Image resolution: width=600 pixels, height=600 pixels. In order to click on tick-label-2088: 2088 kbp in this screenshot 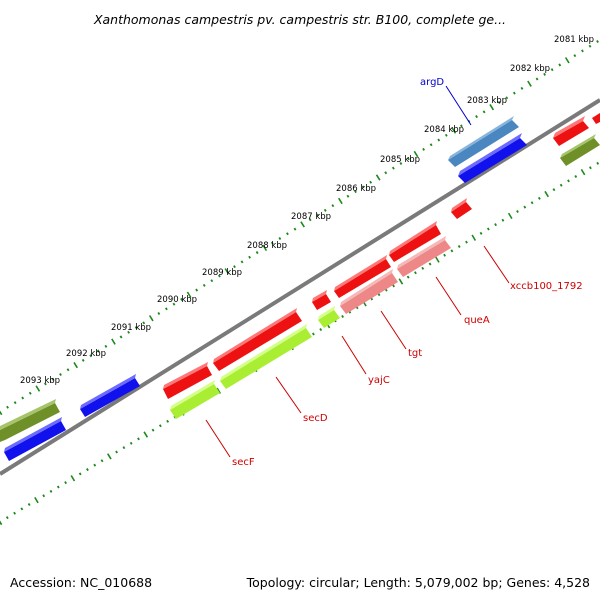, I will do `click(267, 246)`.